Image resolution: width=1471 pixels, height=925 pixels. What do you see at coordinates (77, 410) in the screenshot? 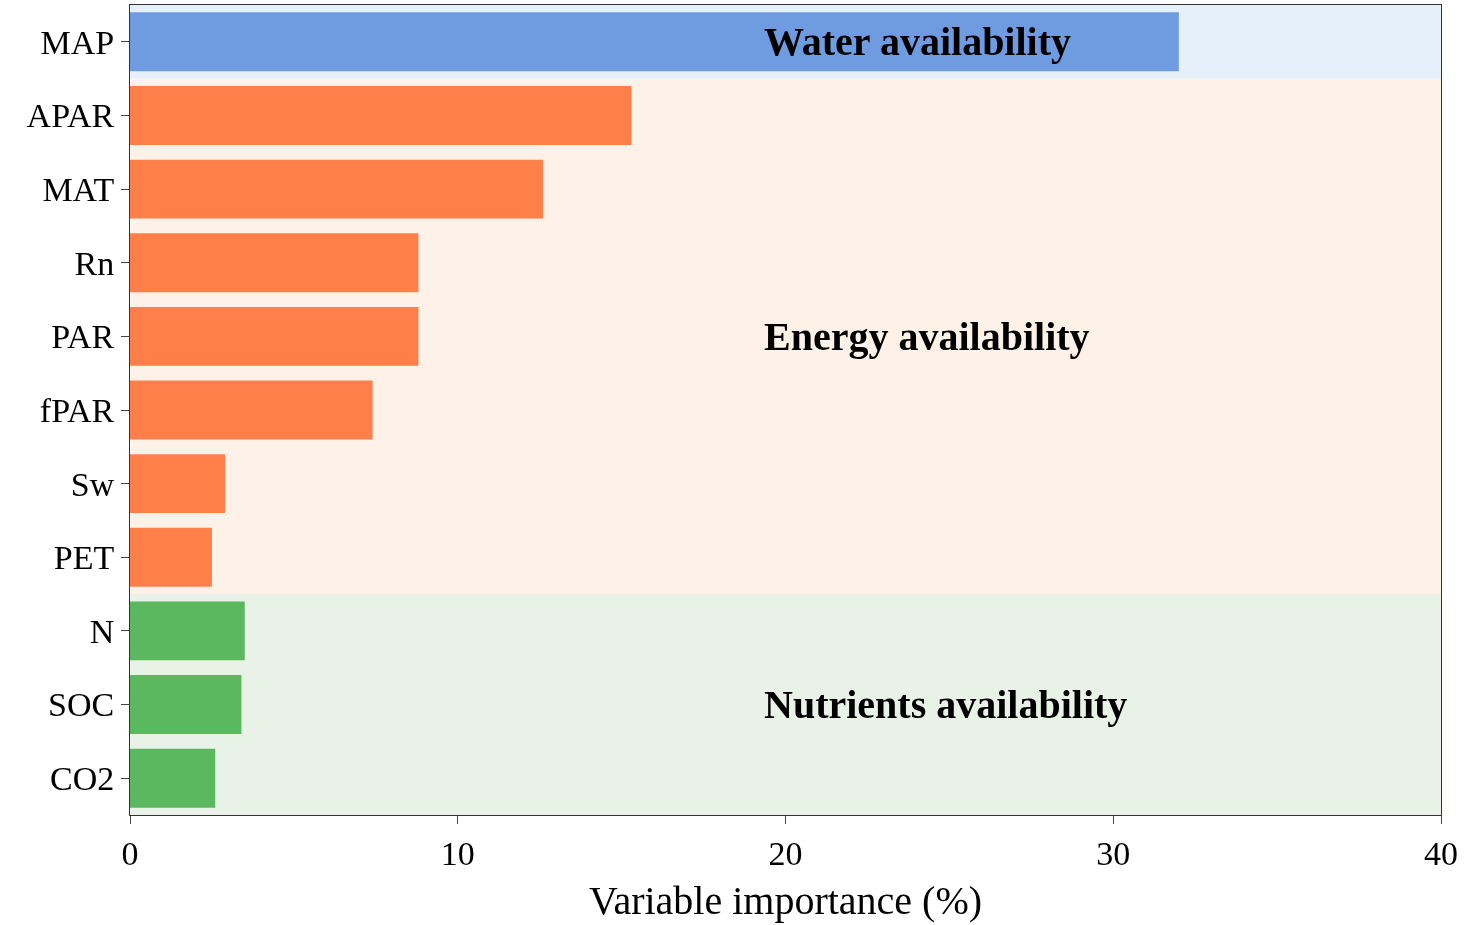
I see `y-tick-label: fPAR` at bounding box center [77, 410].